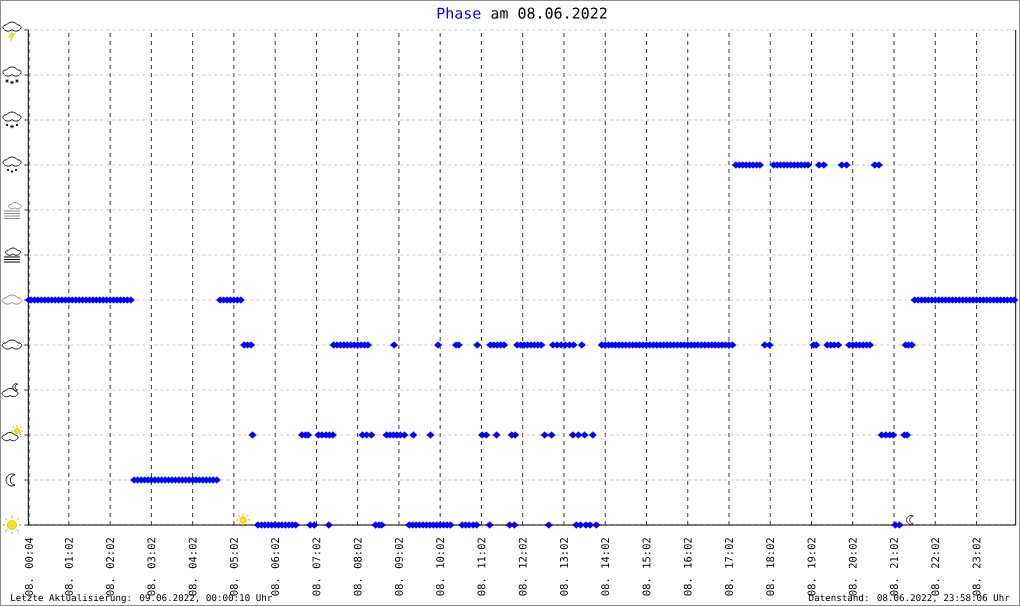 The height and width of the screenshot is (606, 1020). I want to click on text: Phase, so click(459, 13).